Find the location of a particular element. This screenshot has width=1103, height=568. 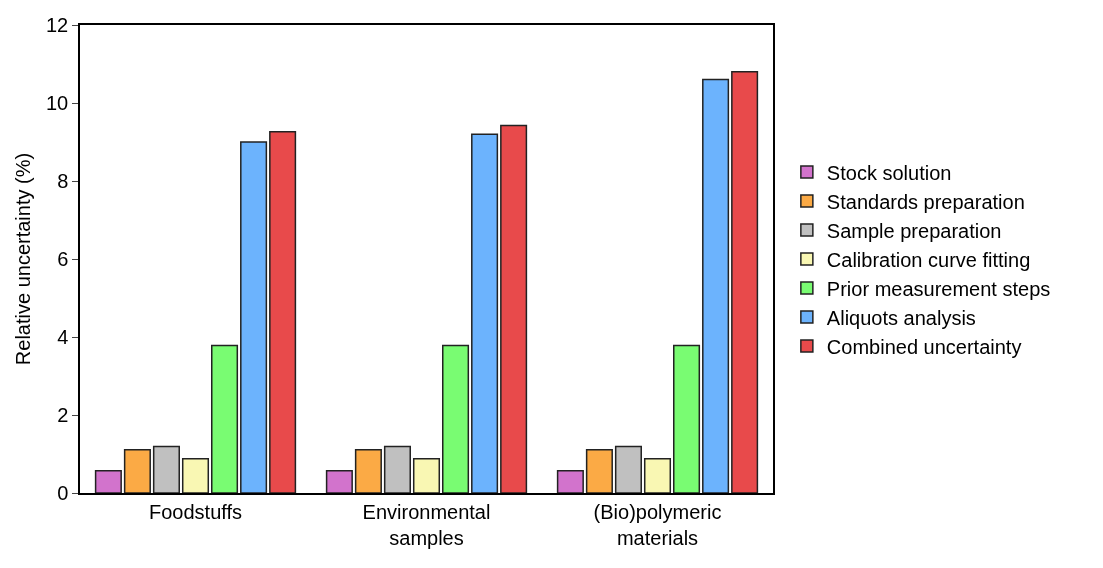

x-tick-label: Foodstuffs is located at coordinates (195, 511).